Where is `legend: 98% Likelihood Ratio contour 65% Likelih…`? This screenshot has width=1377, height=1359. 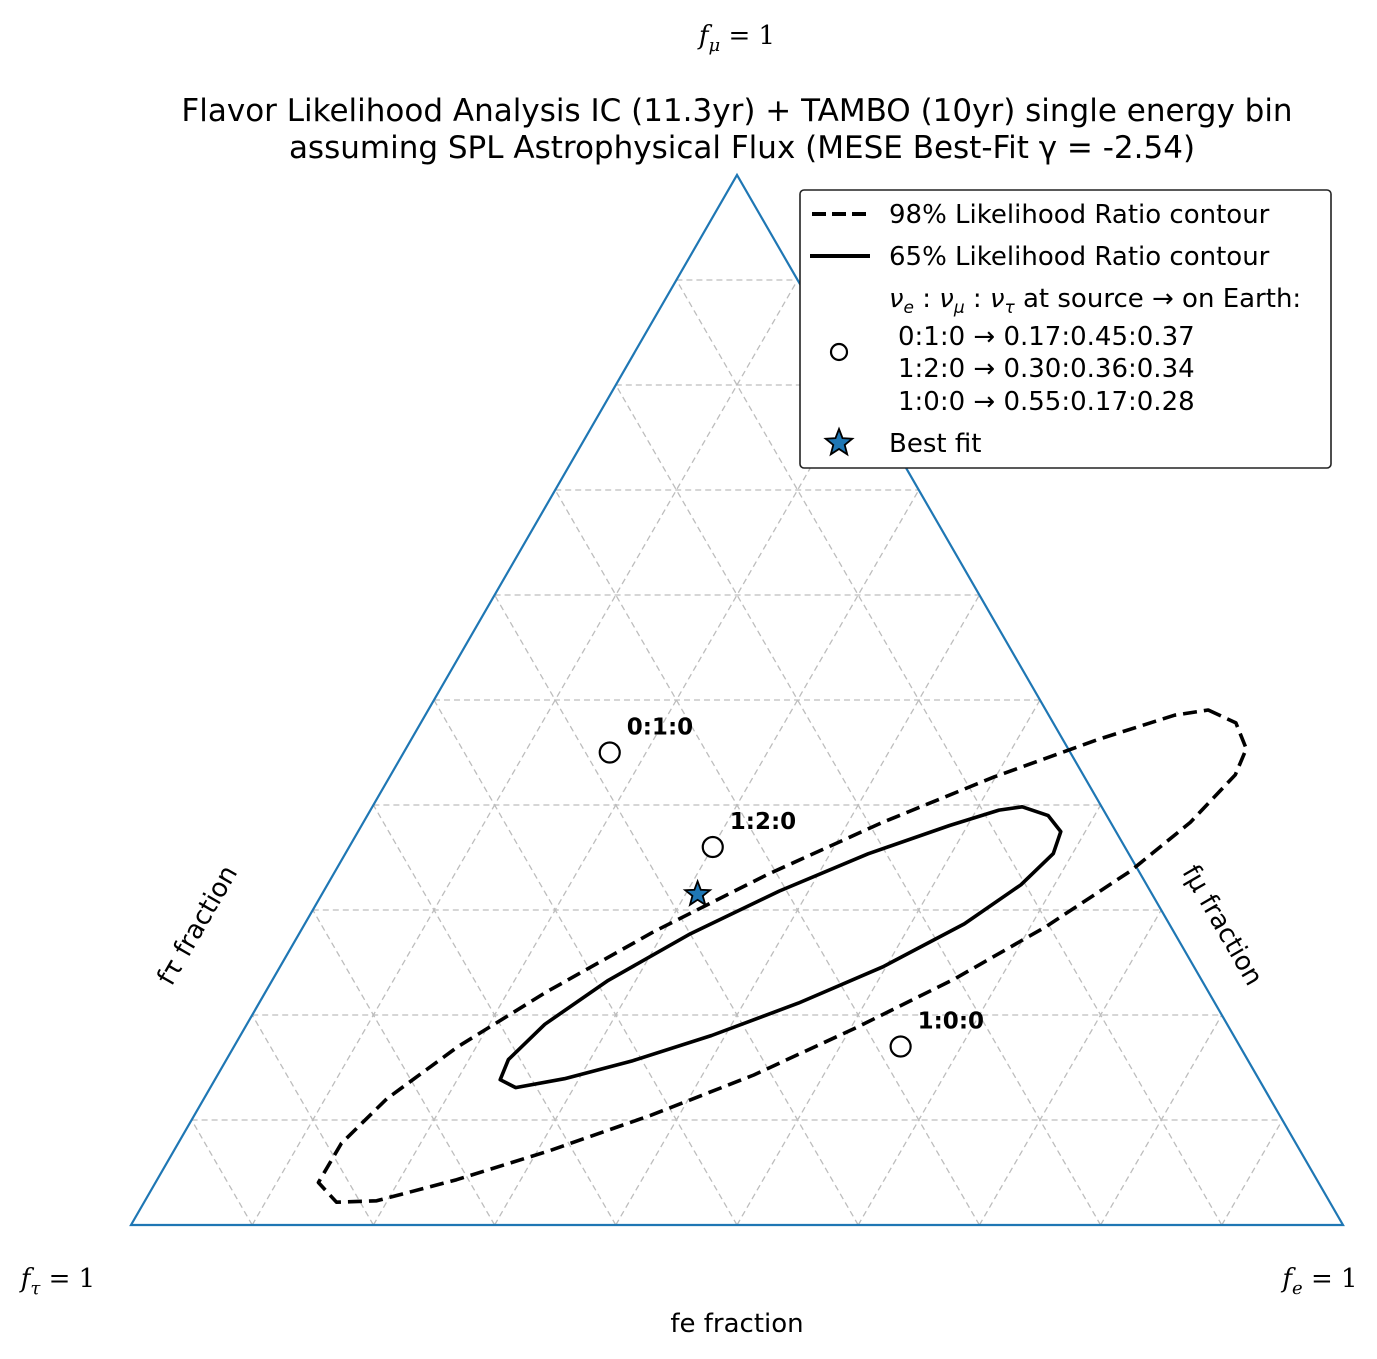
legend: 98% Likelihood Ratio contour 65% Likelih… is located at coordinates (1065, 329).